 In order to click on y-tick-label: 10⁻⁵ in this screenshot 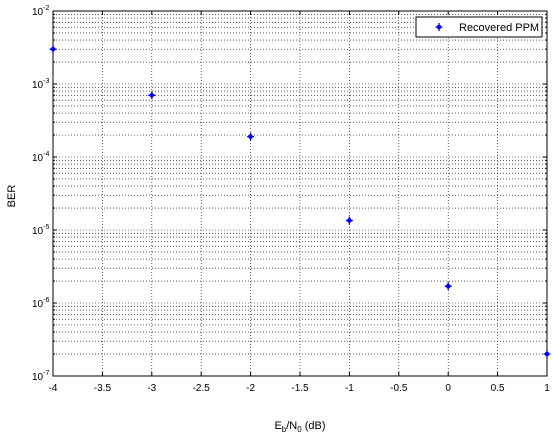, I will do `click(40, 230)`.